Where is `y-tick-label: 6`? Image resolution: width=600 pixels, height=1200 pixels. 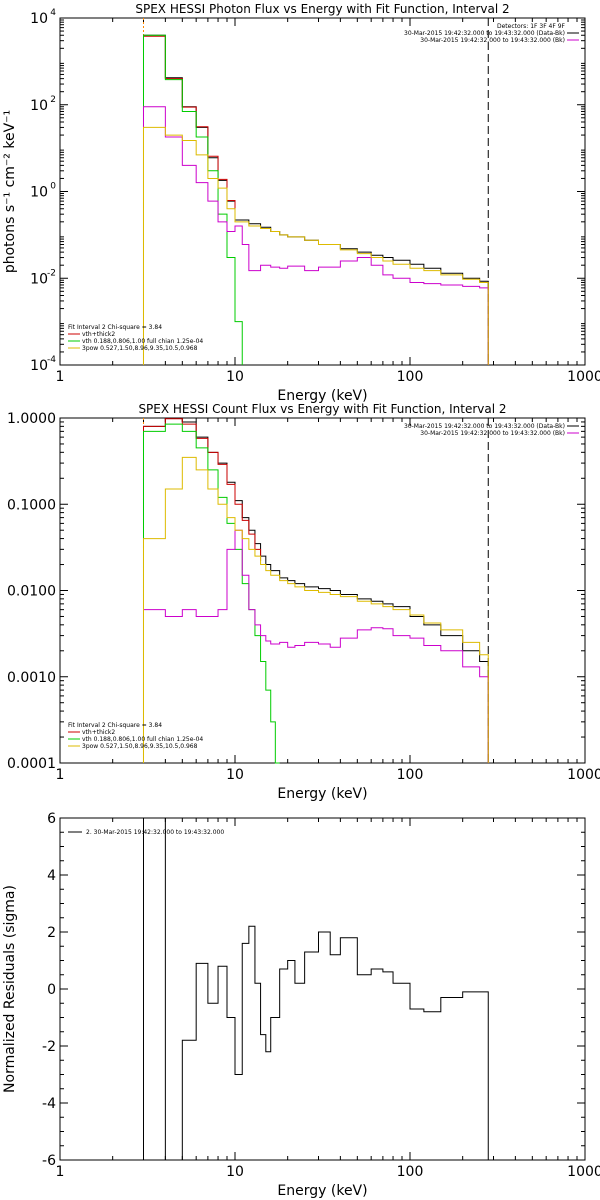
y-tick-label: 6 is located at coordinates (51, 819).